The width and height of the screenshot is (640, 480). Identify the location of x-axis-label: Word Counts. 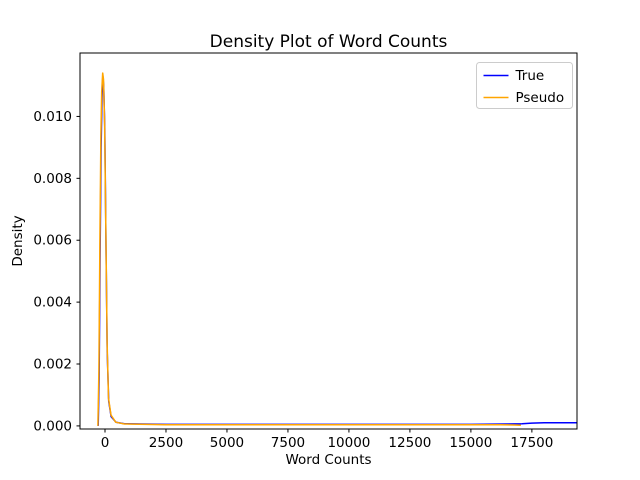
(328, 460).